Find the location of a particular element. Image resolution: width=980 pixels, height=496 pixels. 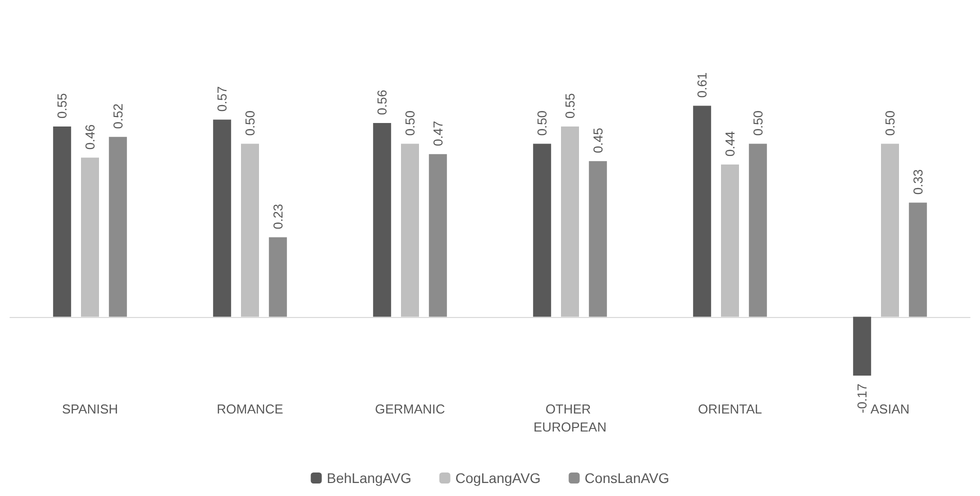

legend-label: BehLangAVG is located at coordinates (369, 478).